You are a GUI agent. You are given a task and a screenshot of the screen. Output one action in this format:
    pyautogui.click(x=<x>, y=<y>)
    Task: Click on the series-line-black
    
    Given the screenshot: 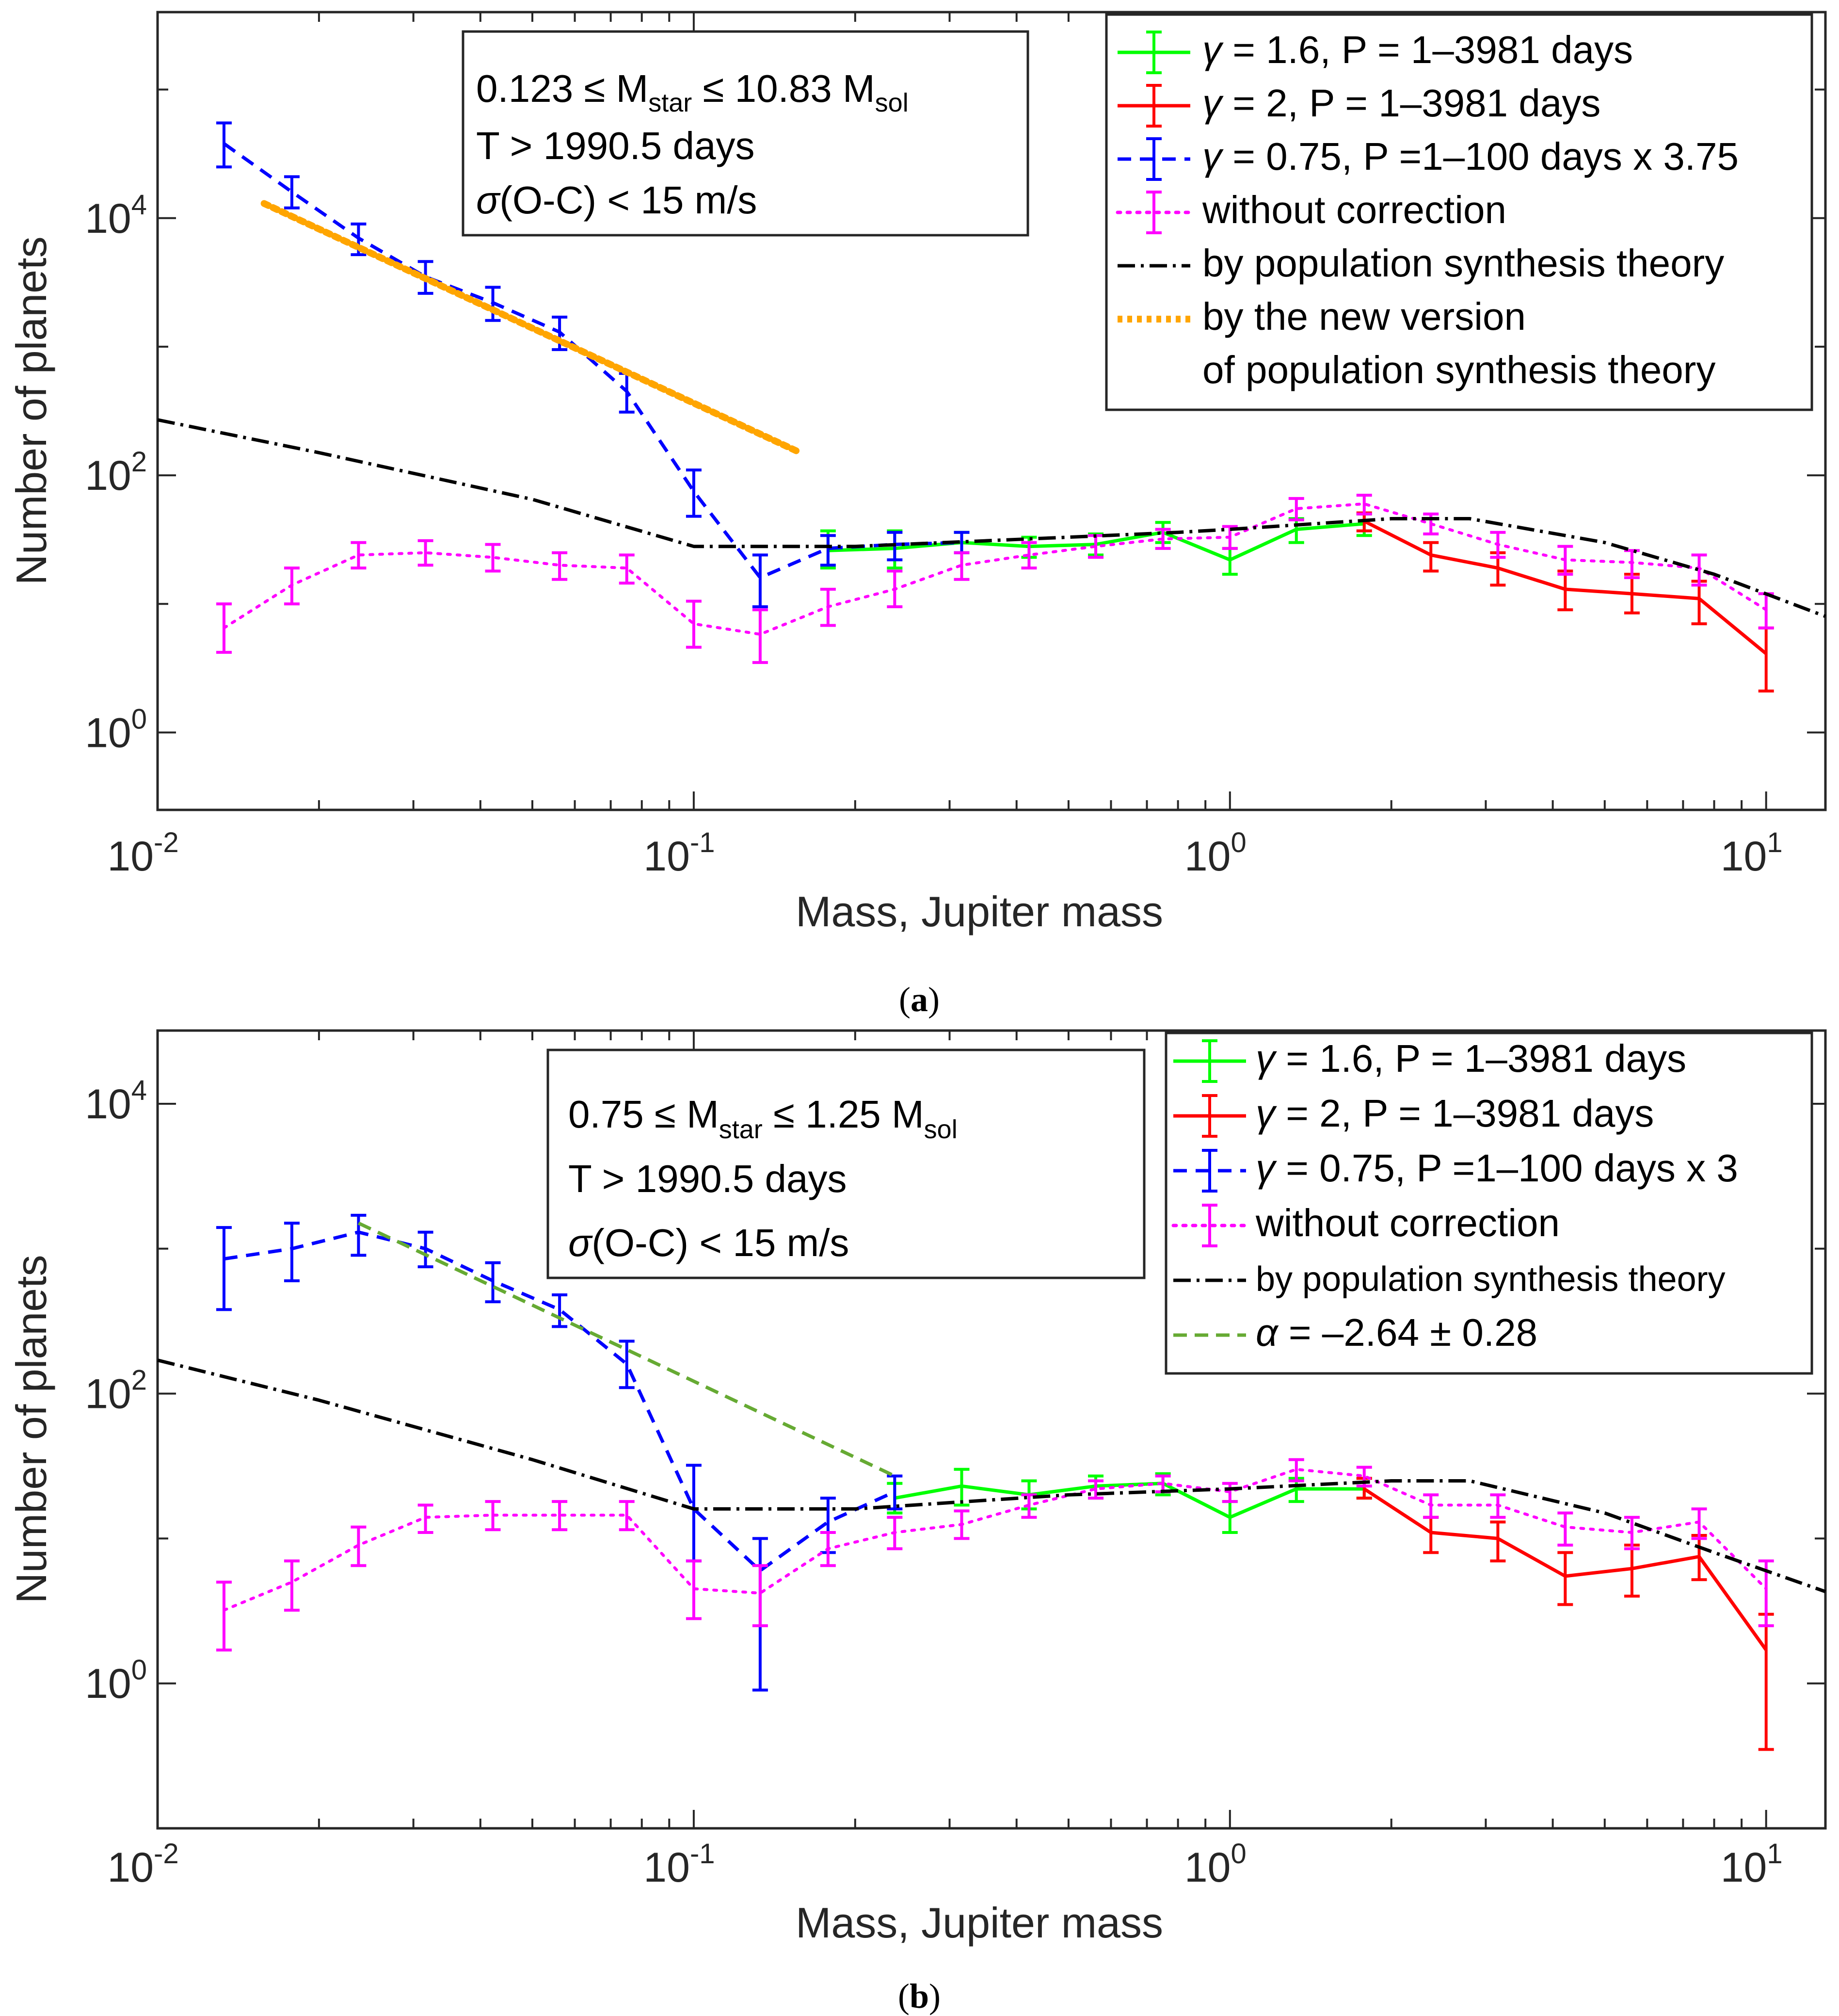 What is the action you would take?
    pyautogui.click(x=992, y=518)
    